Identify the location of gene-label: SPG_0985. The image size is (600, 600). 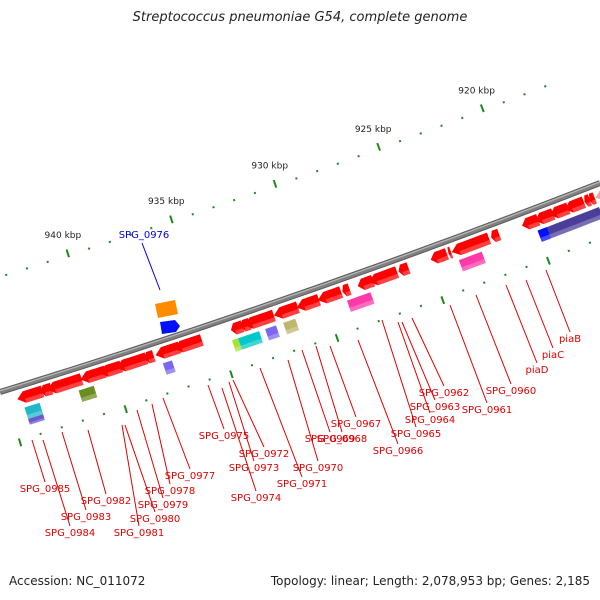
(45, 489).